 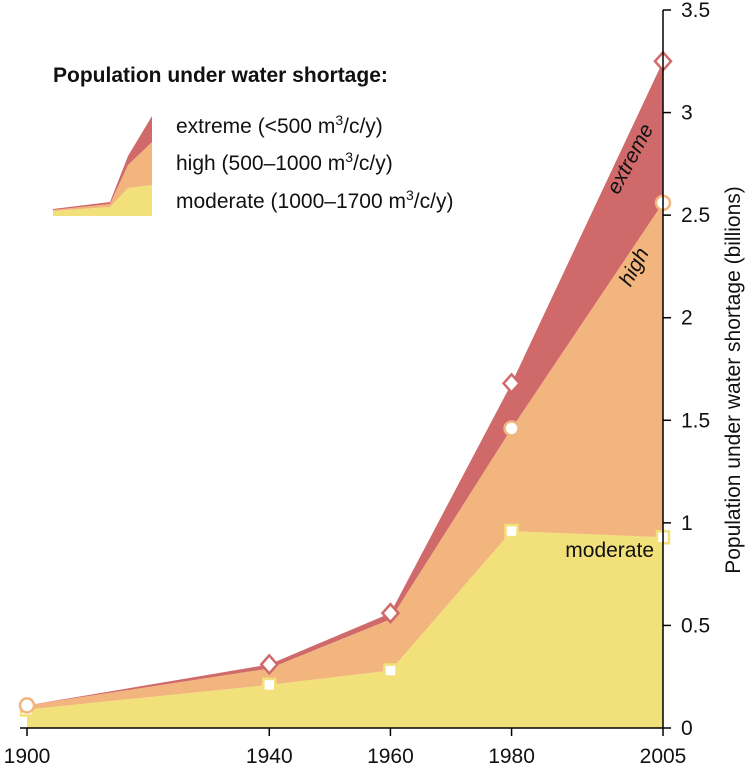 I want to click on marker-high-1900, so click(x=27, y=705).